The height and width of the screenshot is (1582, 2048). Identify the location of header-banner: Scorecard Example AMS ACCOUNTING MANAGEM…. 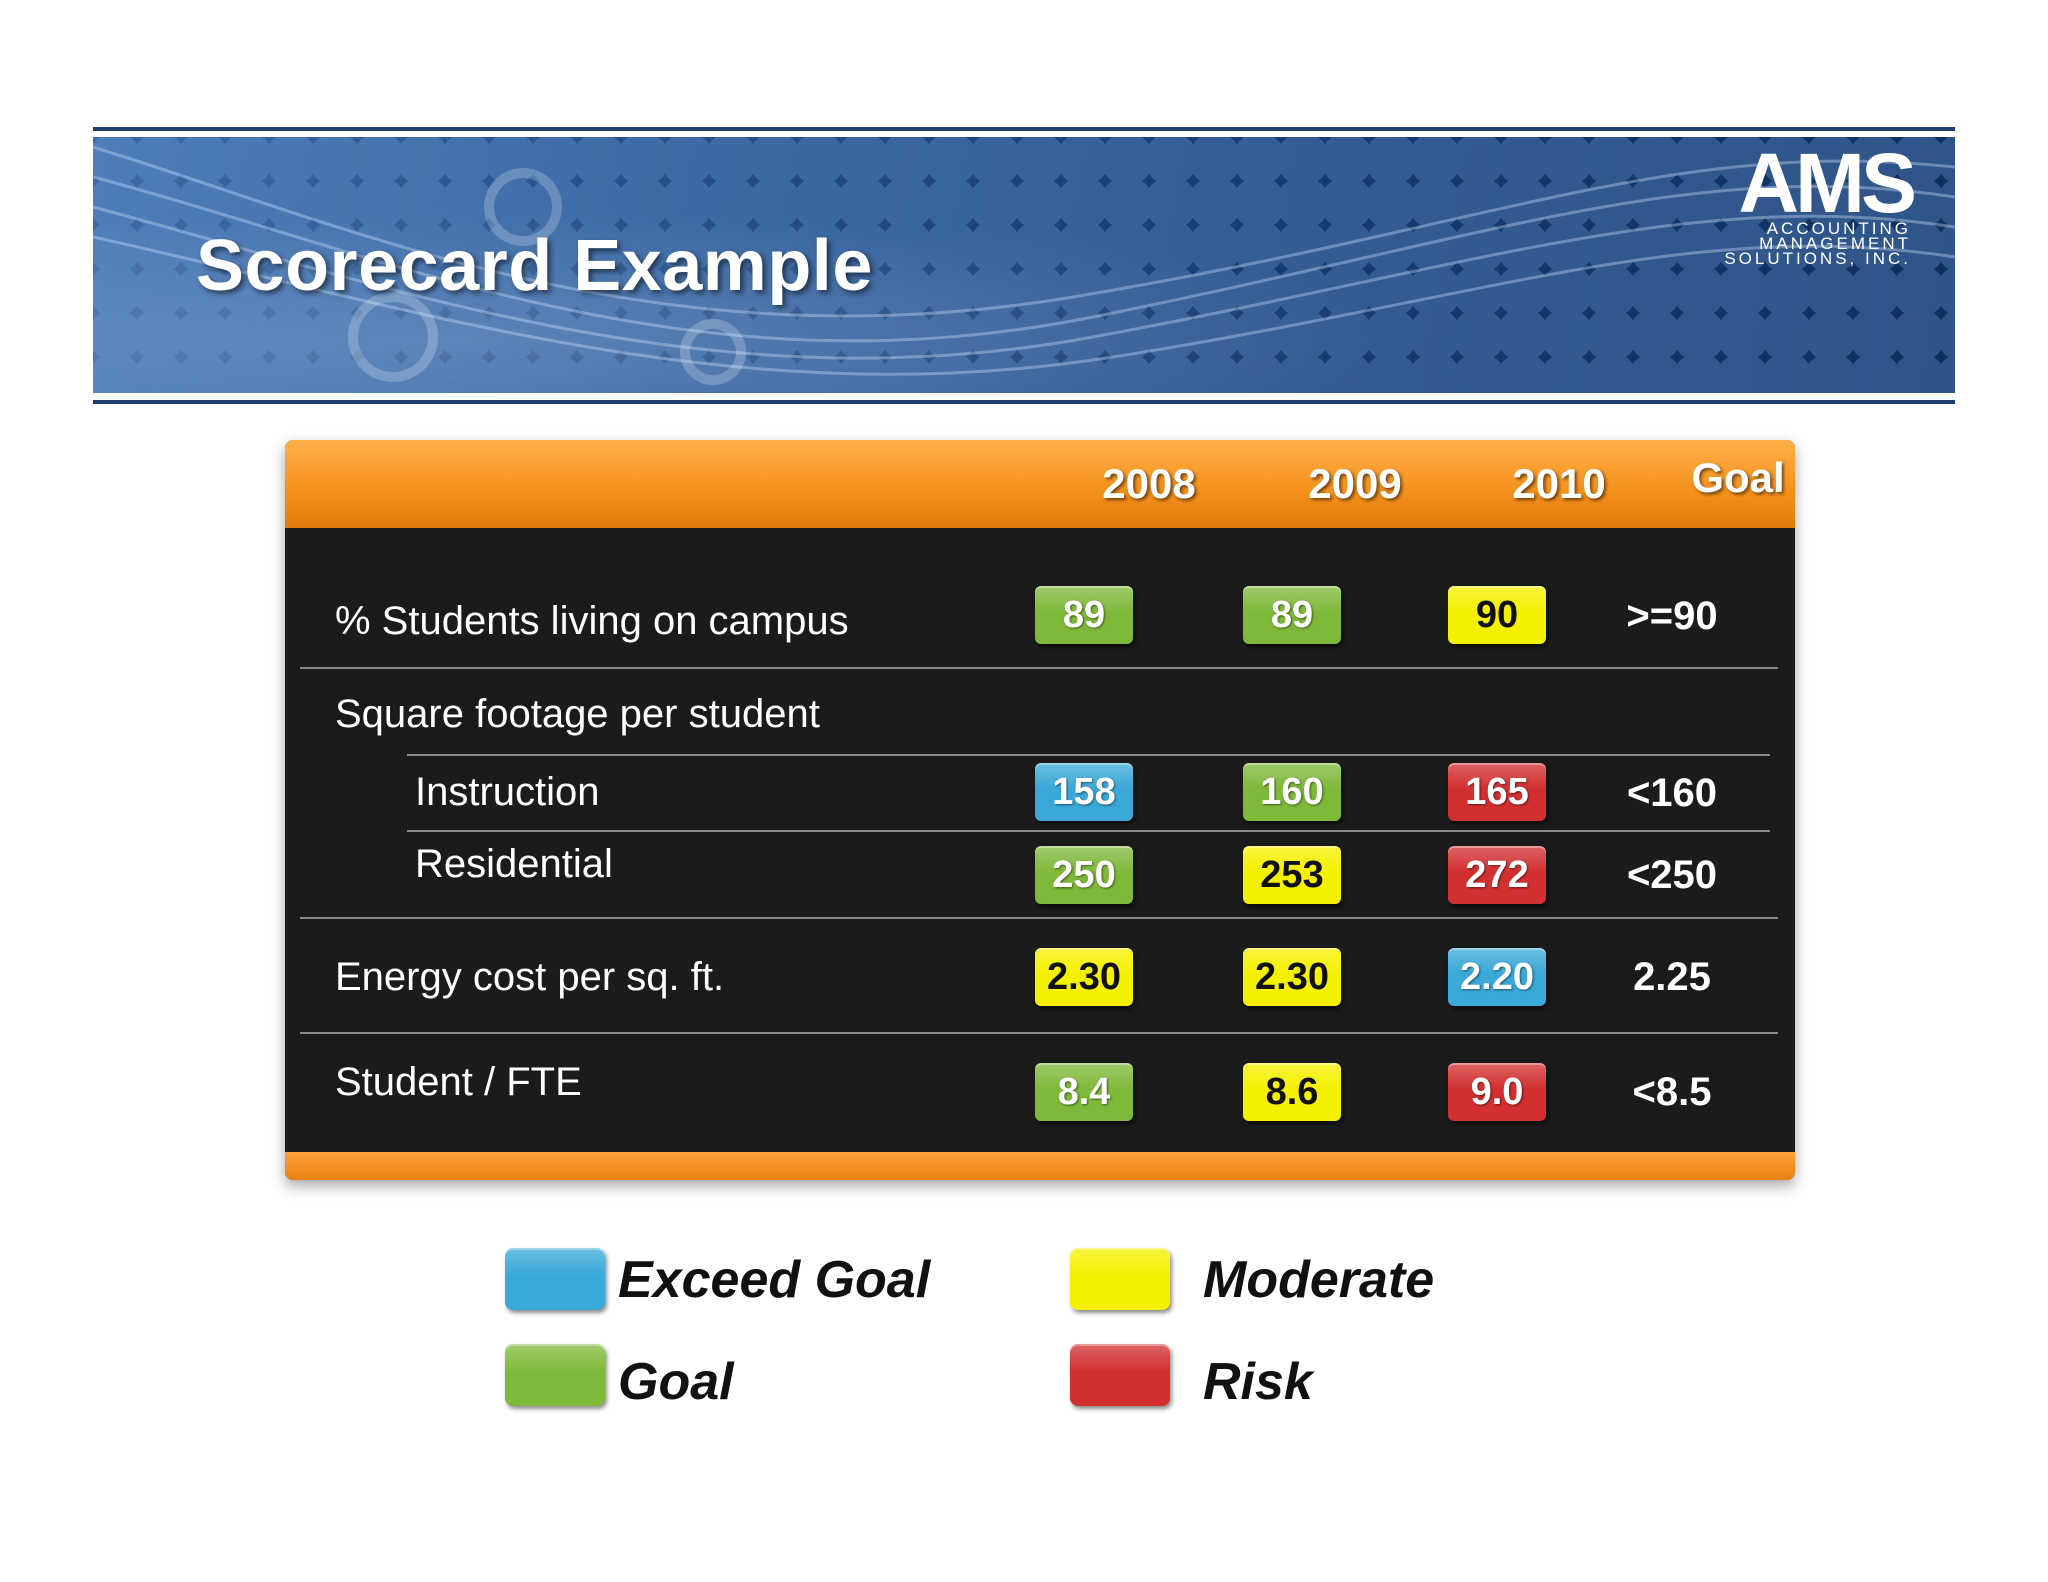
(1024, 265).